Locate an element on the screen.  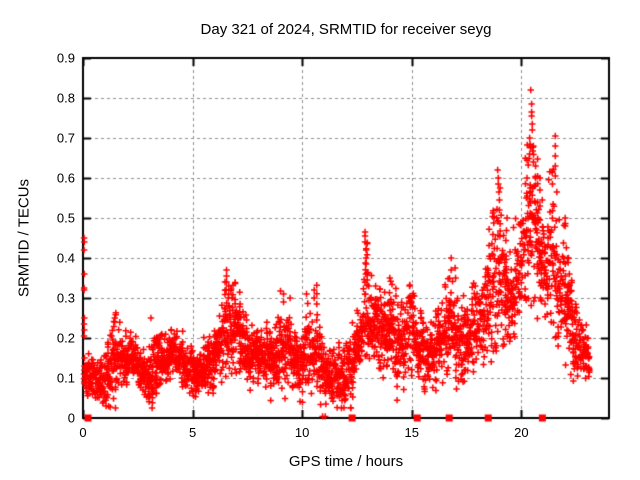
y-tick-label: 0.7 is located at coordinates (65, 138).